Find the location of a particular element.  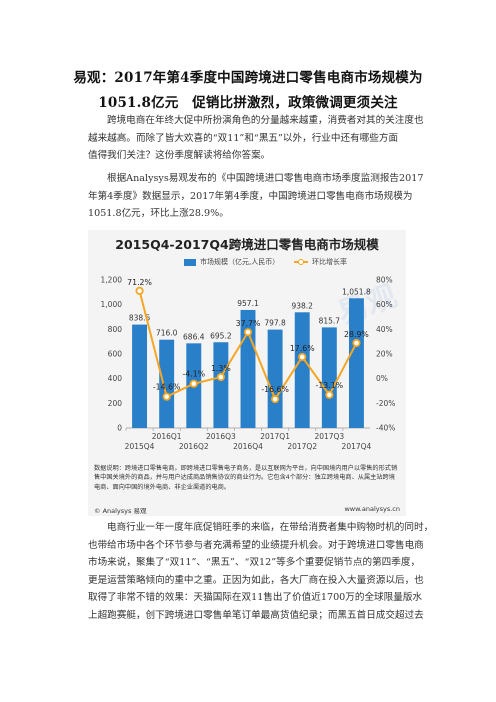

y-right-tick-label: 0% is located at coordinates (382, 378).